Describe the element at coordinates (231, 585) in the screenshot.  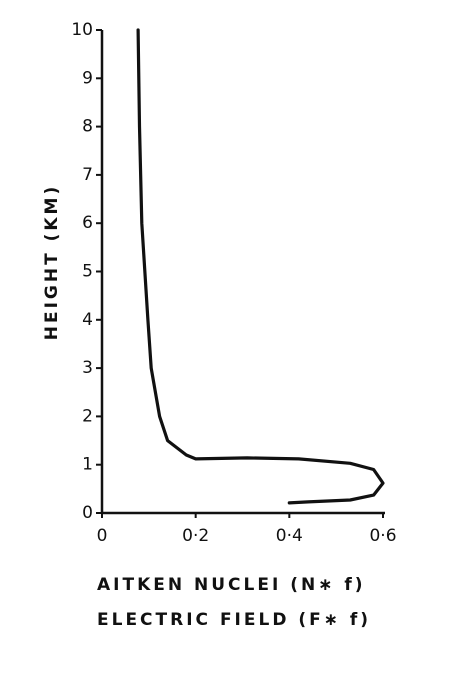
I see `x-axis-label: AITKEN NUCLEI (N∗ f)` at that location.